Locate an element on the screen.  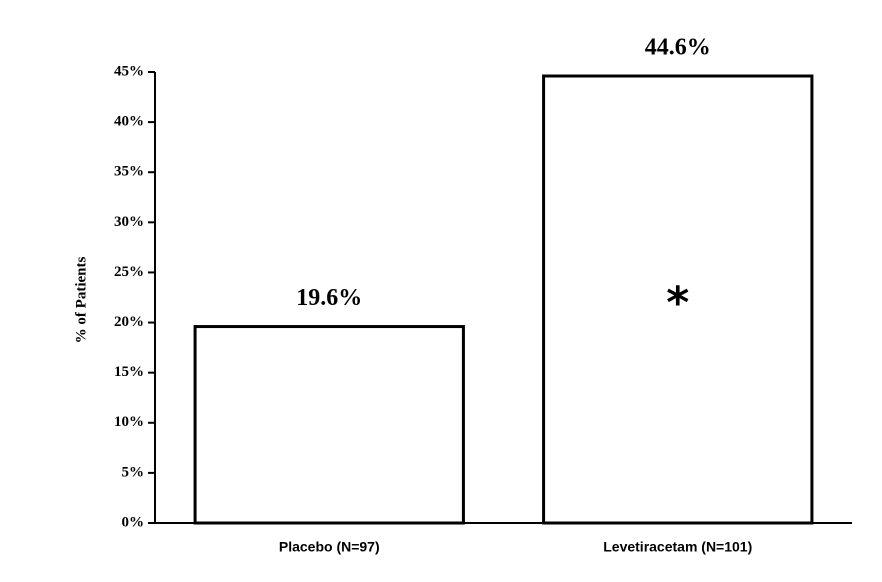
y-axis-label: % of Patients is located at coordinates (81, 300).